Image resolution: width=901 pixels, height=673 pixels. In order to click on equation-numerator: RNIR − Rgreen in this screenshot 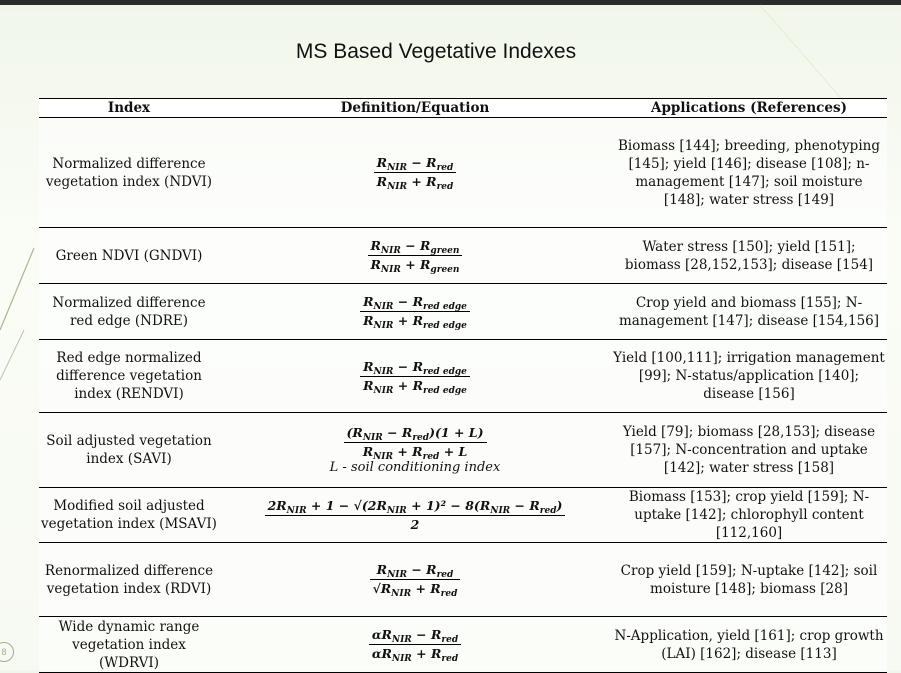, I will do `click(415, 247)`.